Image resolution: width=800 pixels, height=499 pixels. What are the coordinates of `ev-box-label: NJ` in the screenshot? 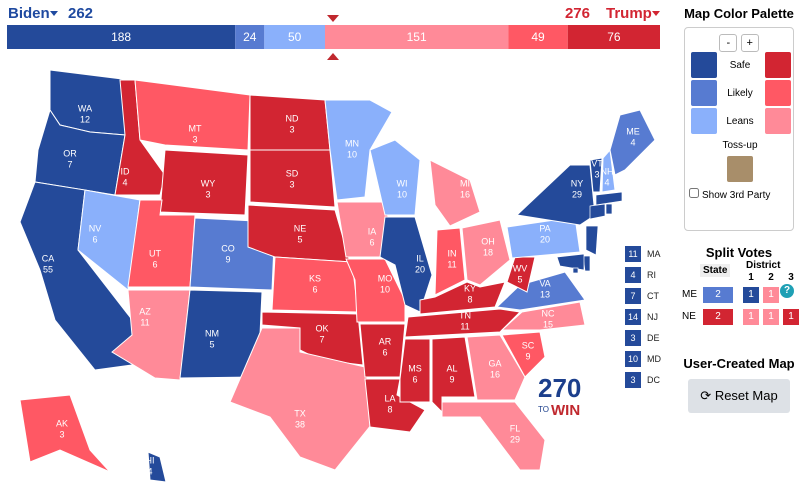 It's located at (652, 317).